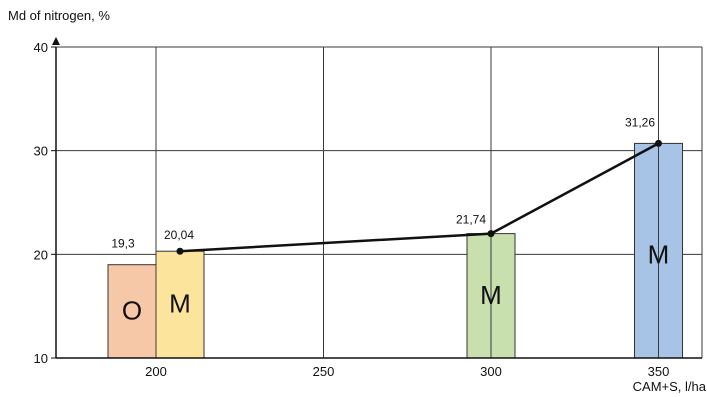 The width and height of the screenshot is (707, 397). What do you see at coordinates (324, 371) in the screenshot?
I see `x-tick-label: 250` at bounding box center [324, 371].